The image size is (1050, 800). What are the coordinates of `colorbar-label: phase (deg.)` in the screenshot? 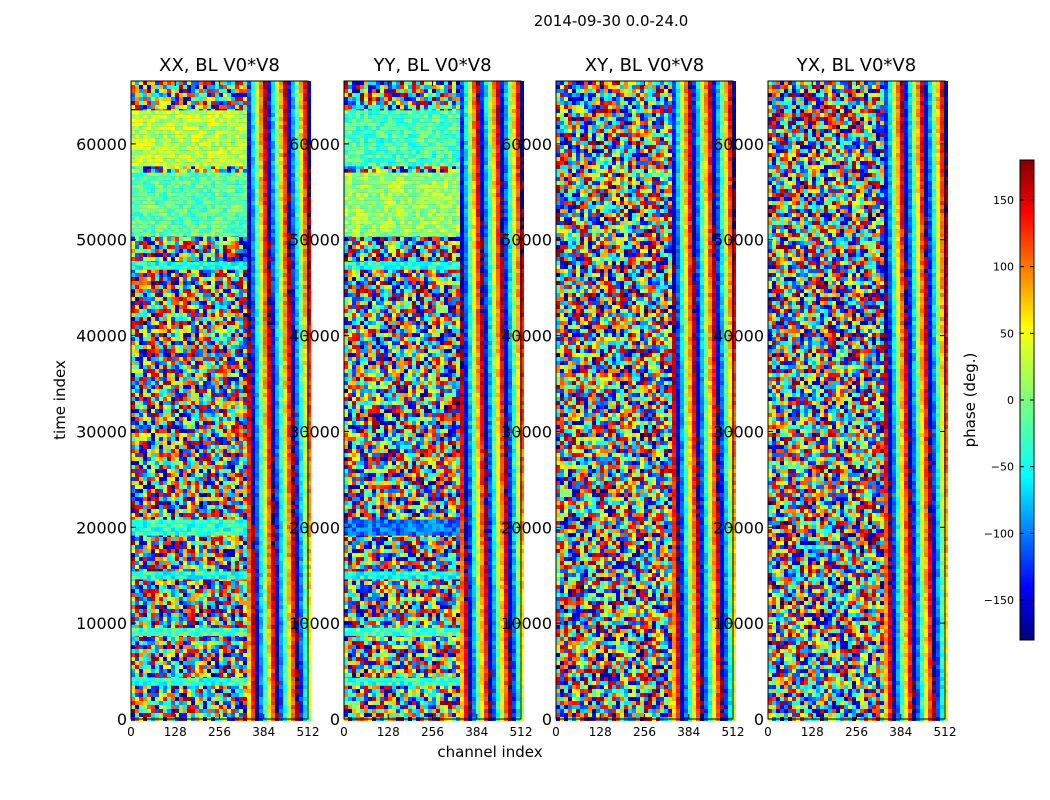 It's located at (970, 400).